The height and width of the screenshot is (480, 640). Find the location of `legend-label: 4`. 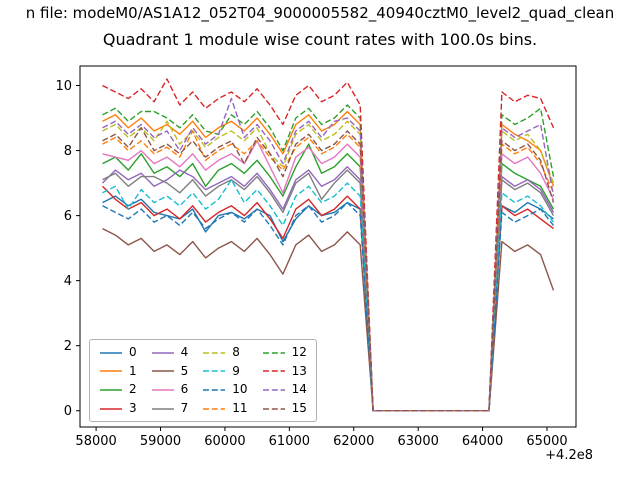

legend-label: 4 is located at coordinates (184, 352).